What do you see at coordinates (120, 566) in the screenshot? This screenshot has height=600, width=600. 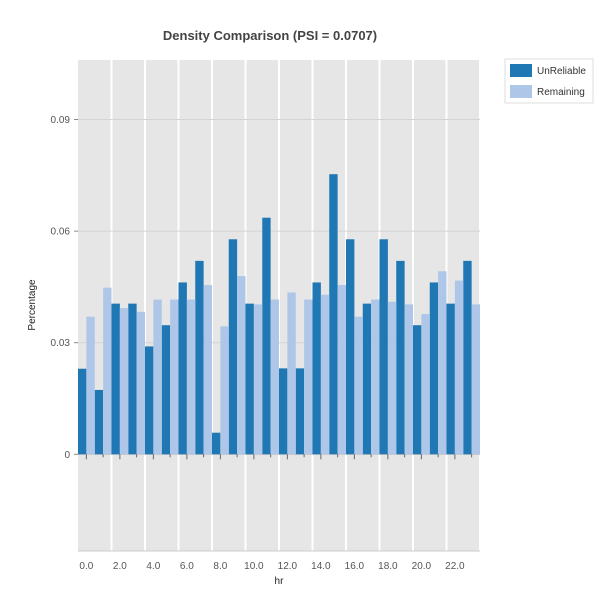 I see `x-tick-label: 2.0` at bounding box center [120, 566].